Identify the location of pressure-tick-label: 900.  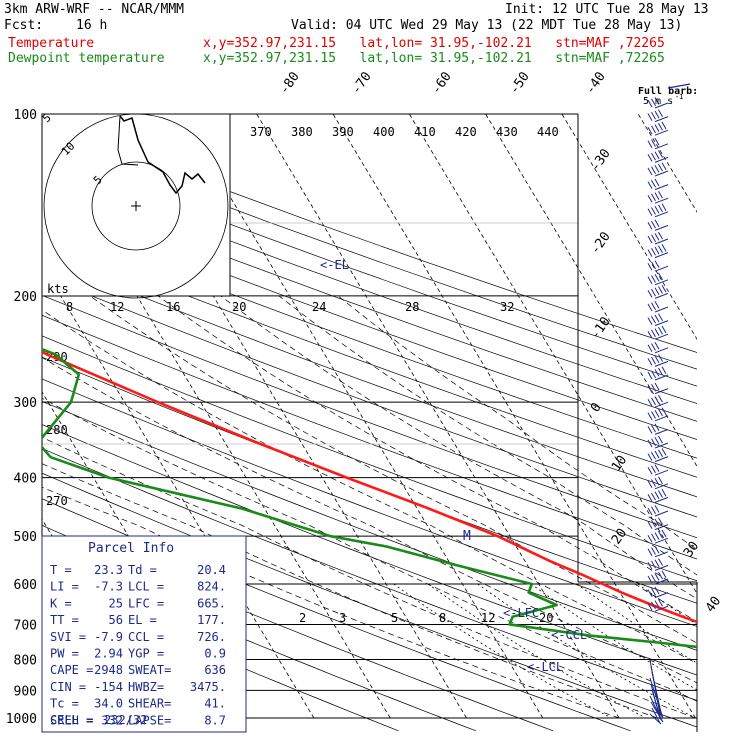
(25, 691).